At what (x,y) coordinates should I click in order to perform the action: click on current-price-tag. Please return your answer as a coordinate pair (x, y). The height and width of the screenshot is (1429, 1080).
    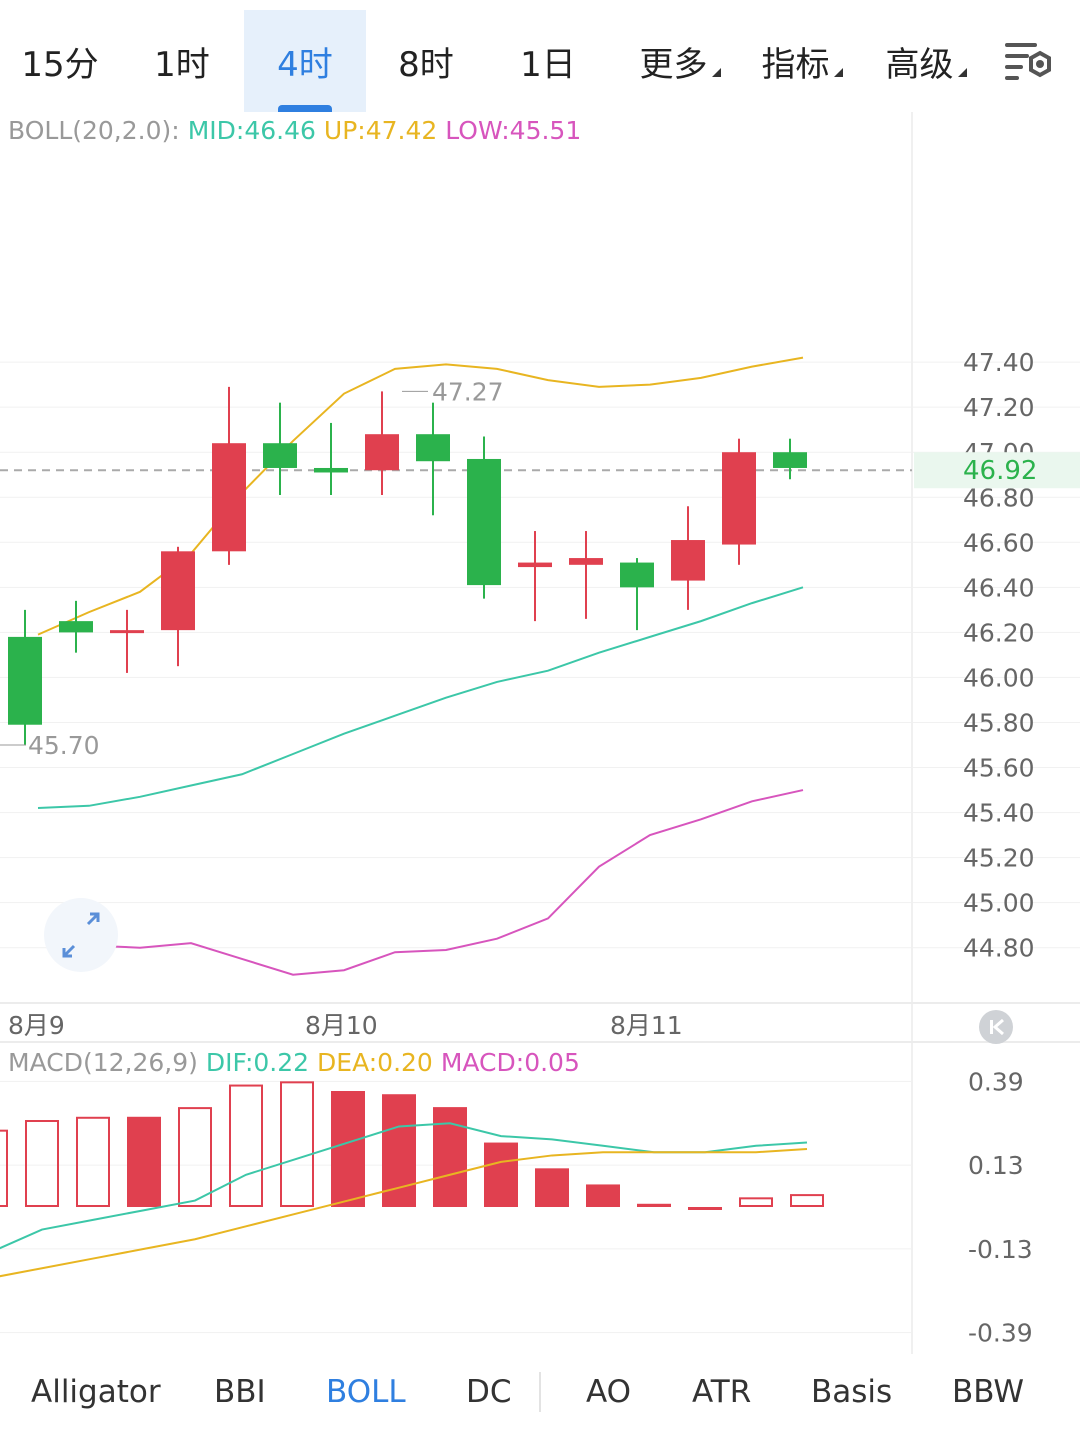
    Looking at the image, I should click on (997, 470).